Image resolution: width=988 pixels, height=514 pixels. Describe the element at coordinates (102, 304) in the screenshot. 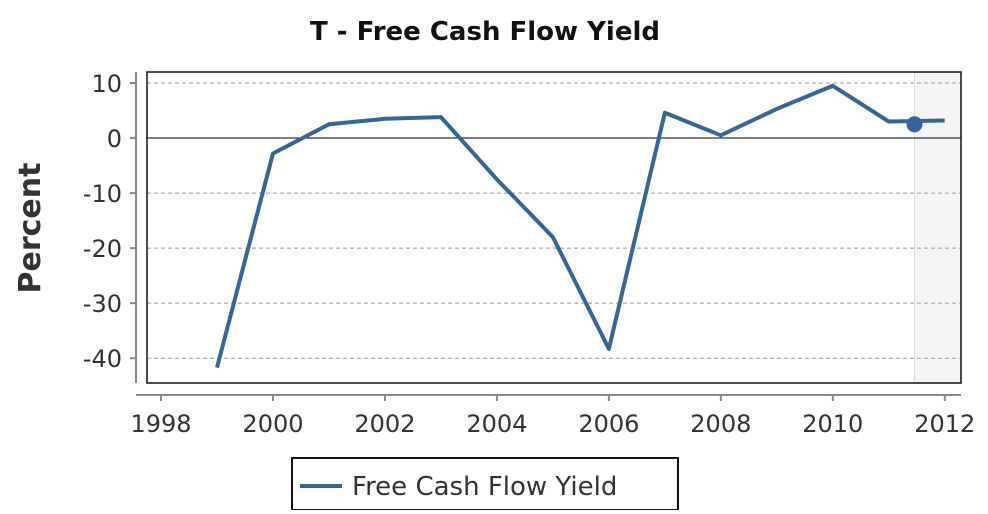

I see `y-tick-label: -30` at that location.